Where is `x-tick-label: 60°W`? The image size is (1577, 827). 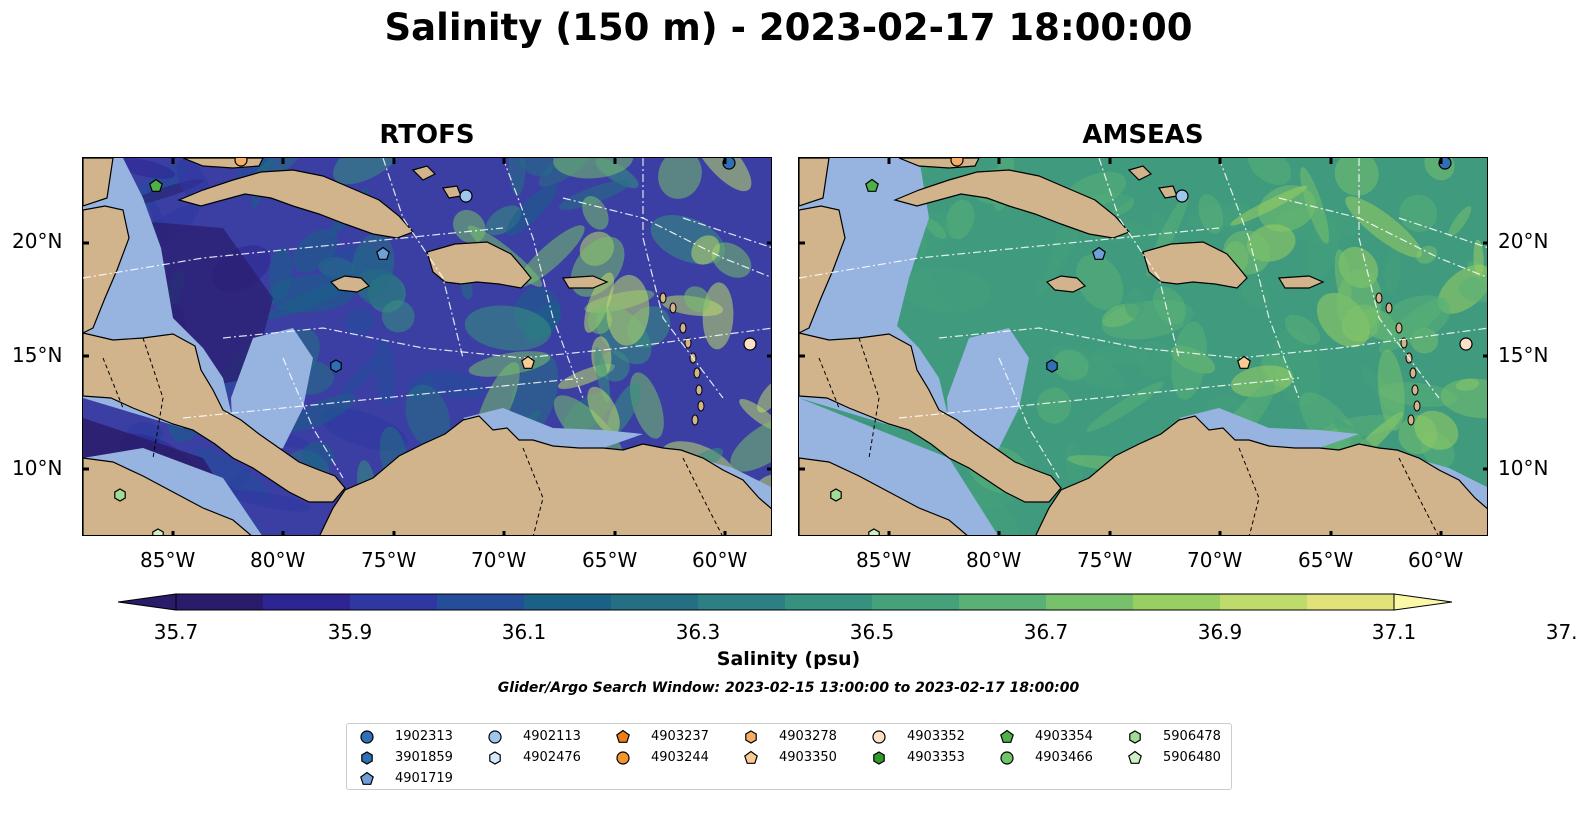
x-tick-label: 60°W is located at coordinates (720, 560).